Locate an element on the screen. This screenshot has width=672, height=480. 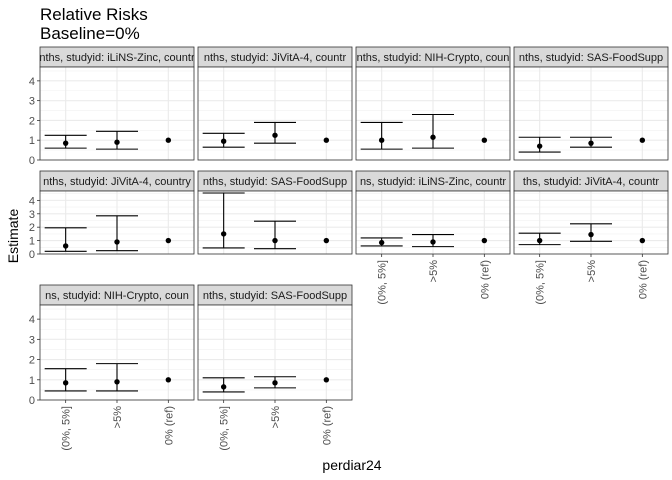
facet-strip-label: nths, studyid: JiVitA-4, country is located at coordinates (117, 182).